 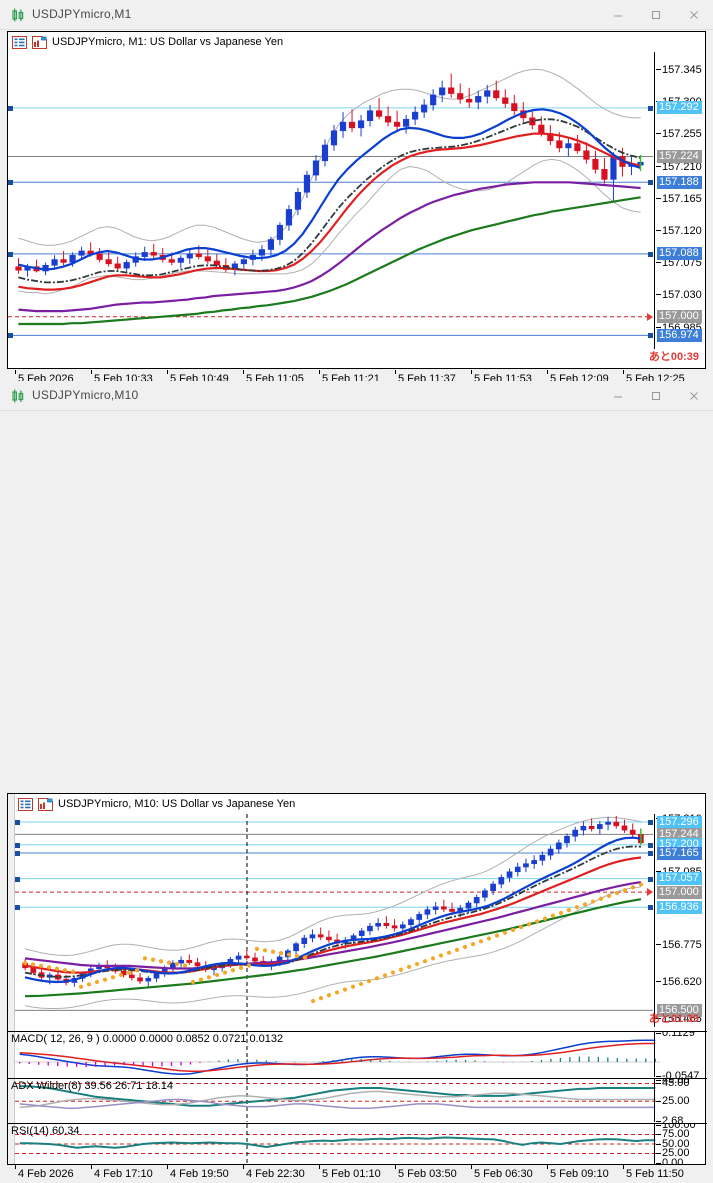 I want to click on bar-countdown-m1: あと00:39, so click(x=673, y=357).